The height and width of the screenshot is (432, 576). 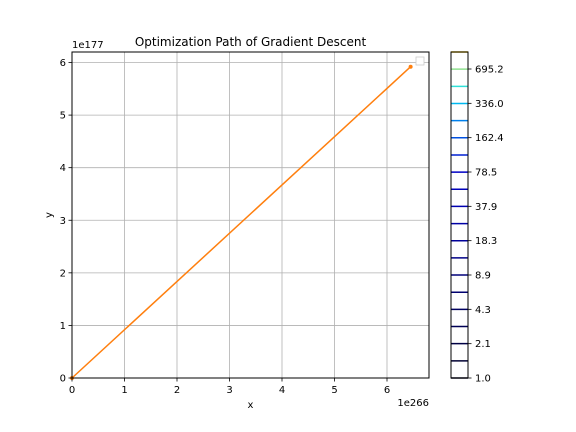 I want to click on y-tick-label: 0, so click(x=63, y=379).